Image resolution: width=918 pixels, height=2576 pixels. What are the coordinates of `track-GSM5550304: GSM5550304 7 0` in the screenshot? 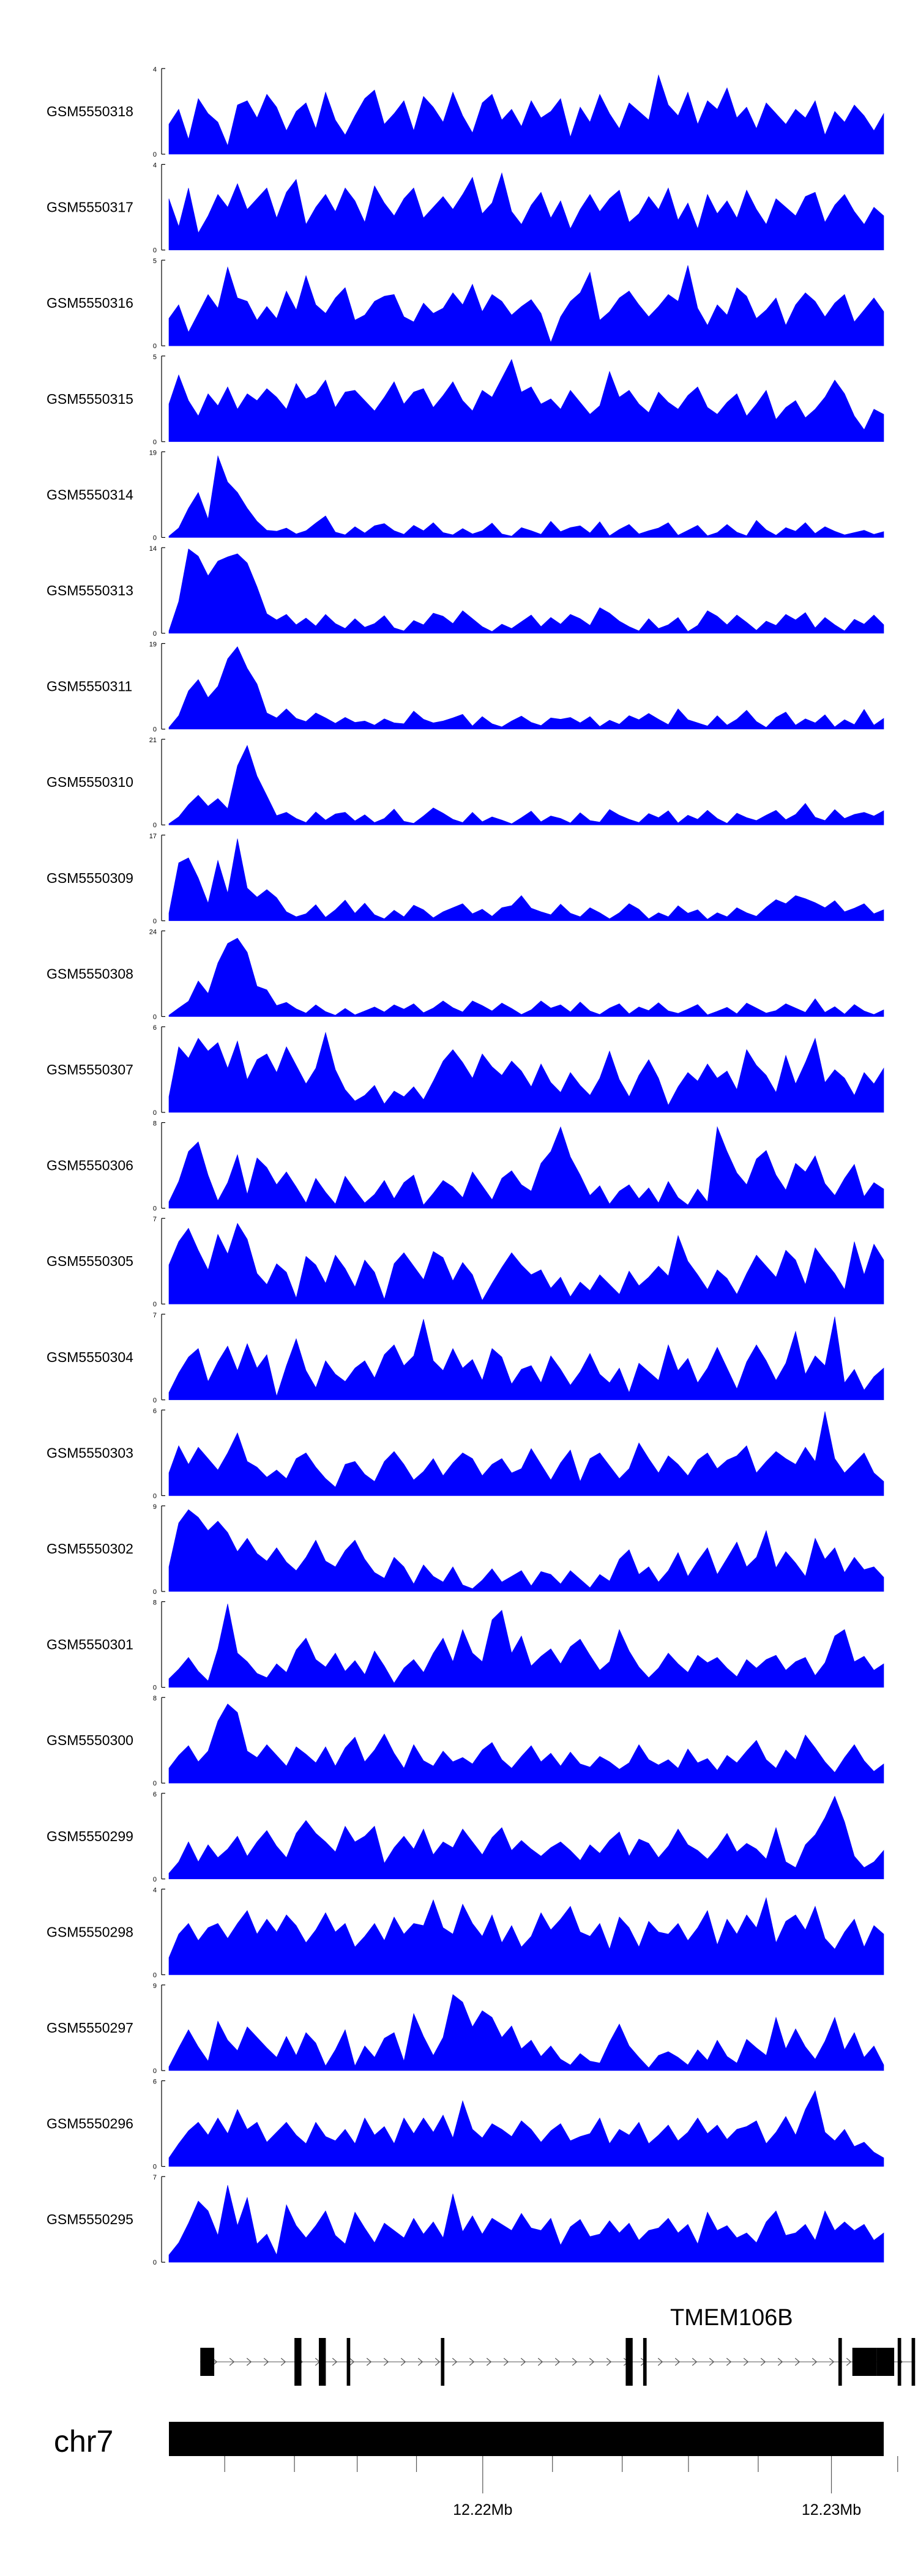 It's located at (465, 1358).